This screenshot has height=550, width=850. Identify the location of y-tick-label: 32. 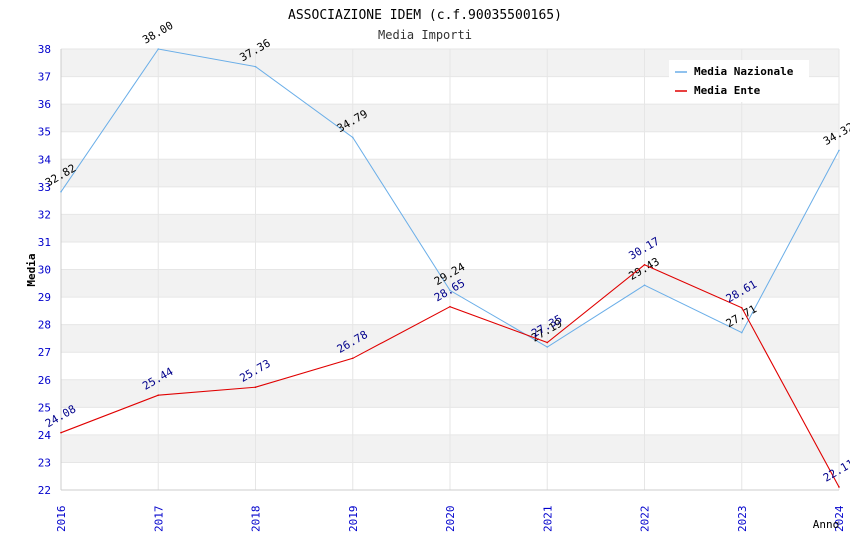
(44, 214).